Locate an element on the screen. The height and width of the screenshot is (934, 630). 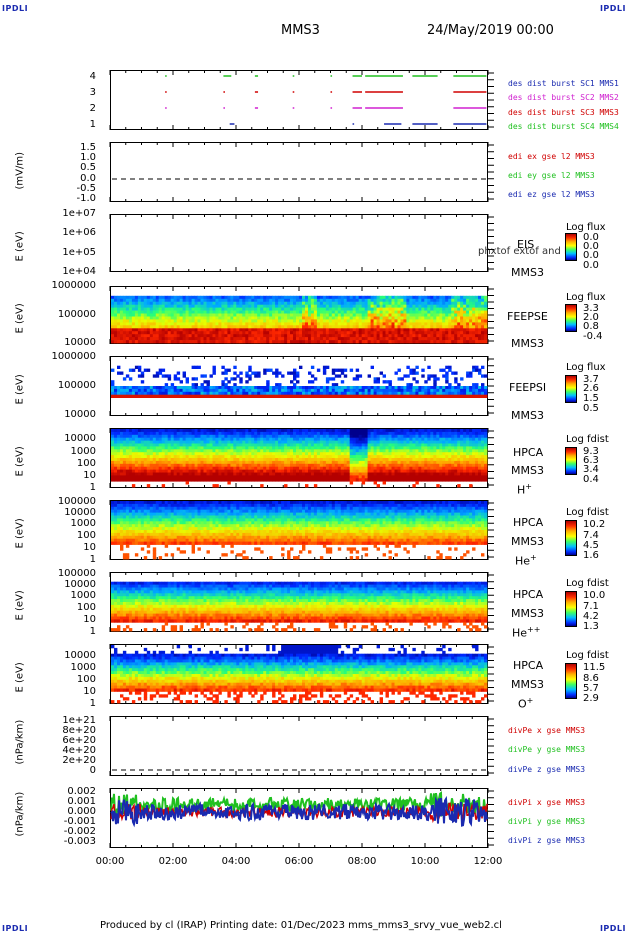
date-title: 24/May/2019 00:00 is located at coordinates (490, 30).